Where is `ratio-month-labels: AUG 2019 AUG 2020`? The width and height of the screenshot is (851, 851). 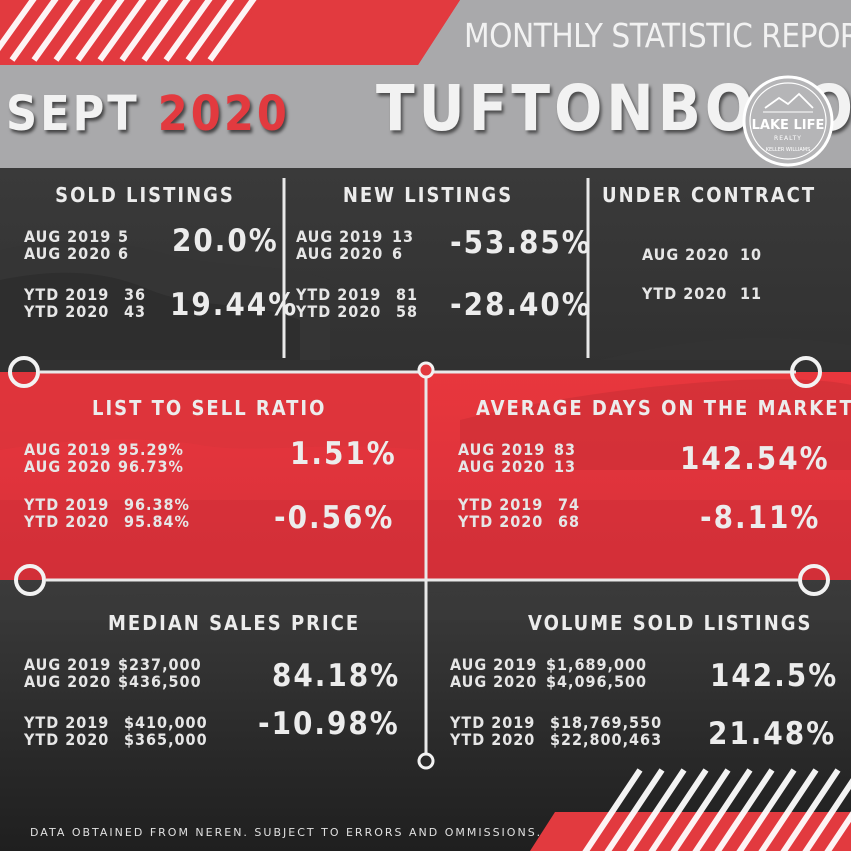
ratio-month-labels: AUG 2019 AUG 2020 is located at coordinates (67, 458).